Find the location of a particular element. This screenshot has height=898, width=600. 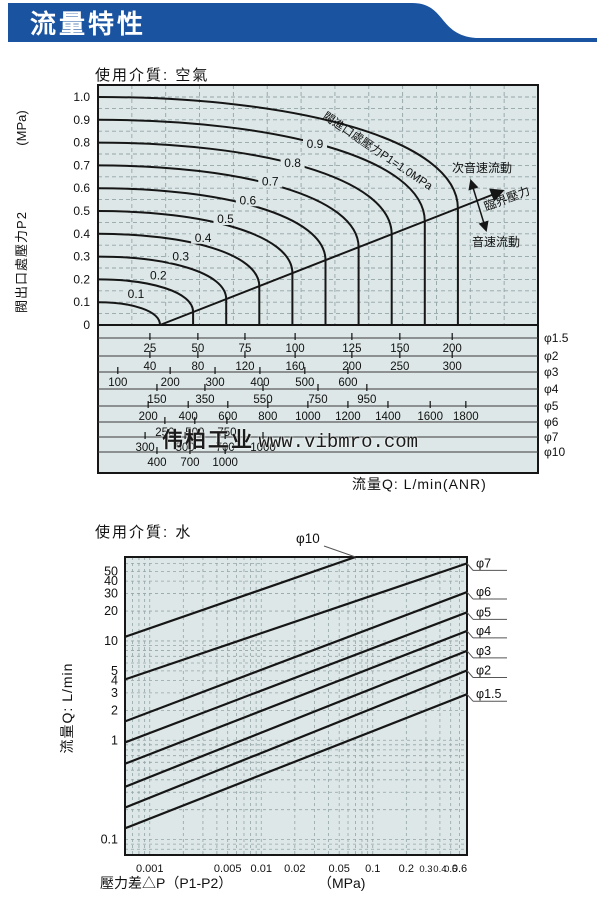

phi-line-label: φ1.5 is located at coordinates (489, 694).